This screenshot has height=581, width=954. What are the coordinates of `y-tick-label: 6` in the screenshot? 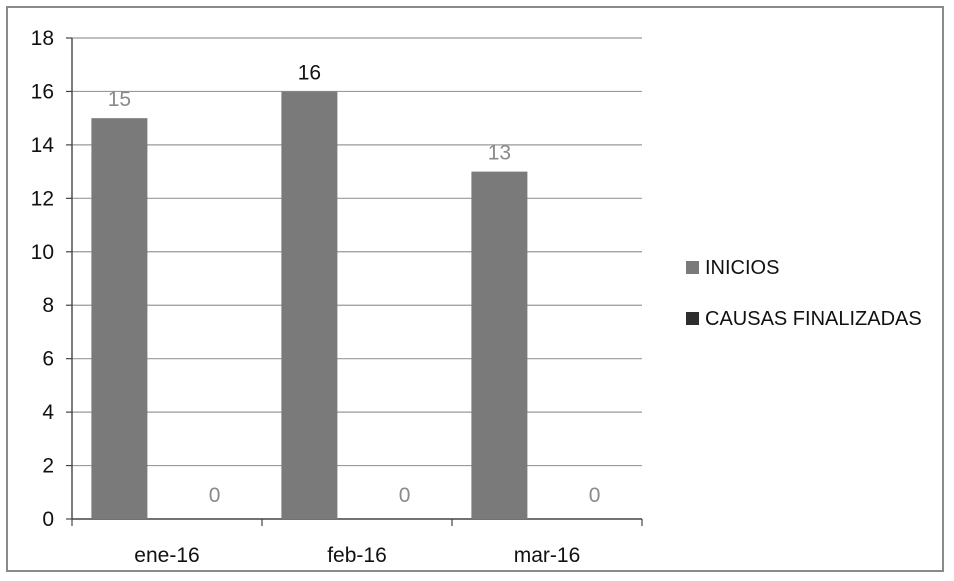 It's located at (48, 359).